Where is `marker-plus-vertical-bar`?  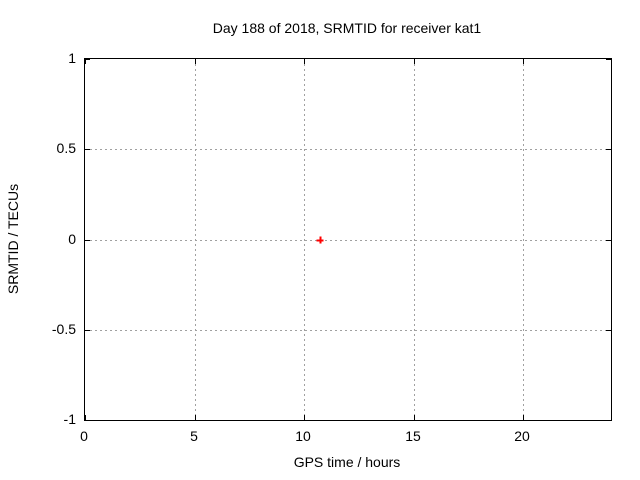 marker-plus-vertical-bar is located at coordinates (320, 239).